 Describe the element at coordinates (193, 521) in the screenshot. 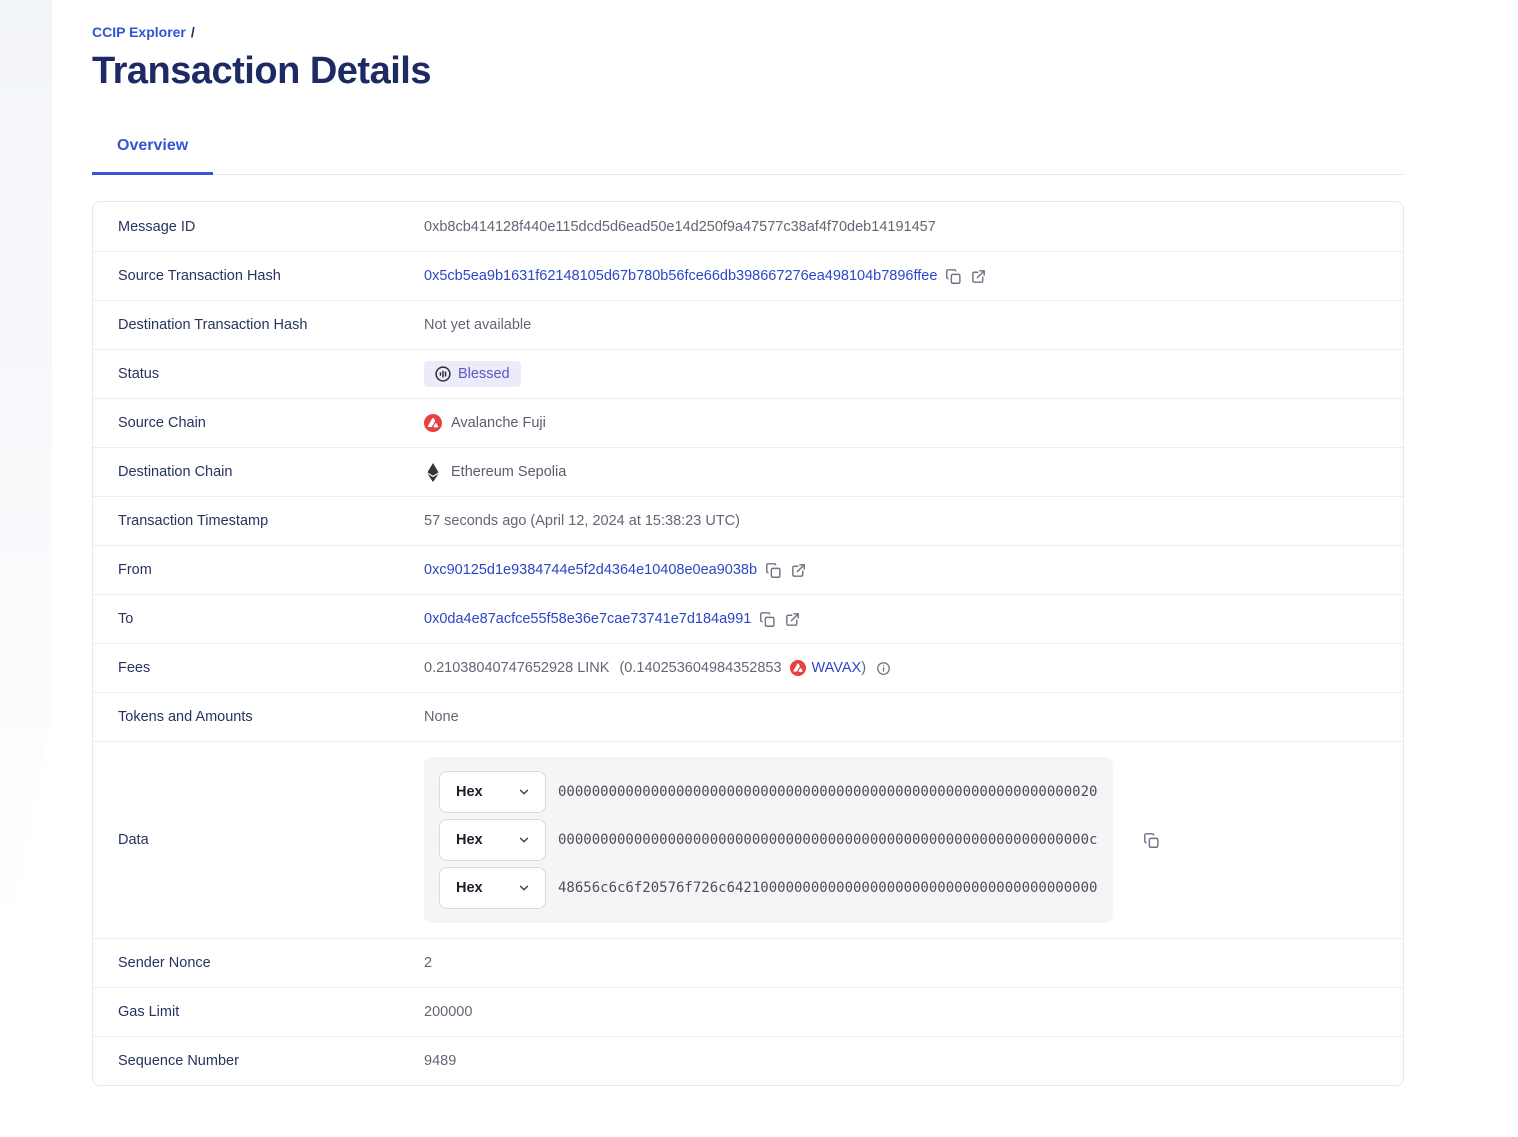

I see `row-label: Transaction Timestamp` at that location.